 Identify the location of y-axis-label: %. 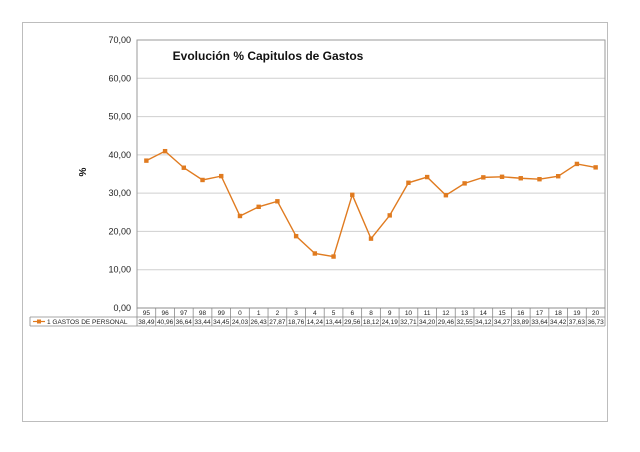
(83, 171).